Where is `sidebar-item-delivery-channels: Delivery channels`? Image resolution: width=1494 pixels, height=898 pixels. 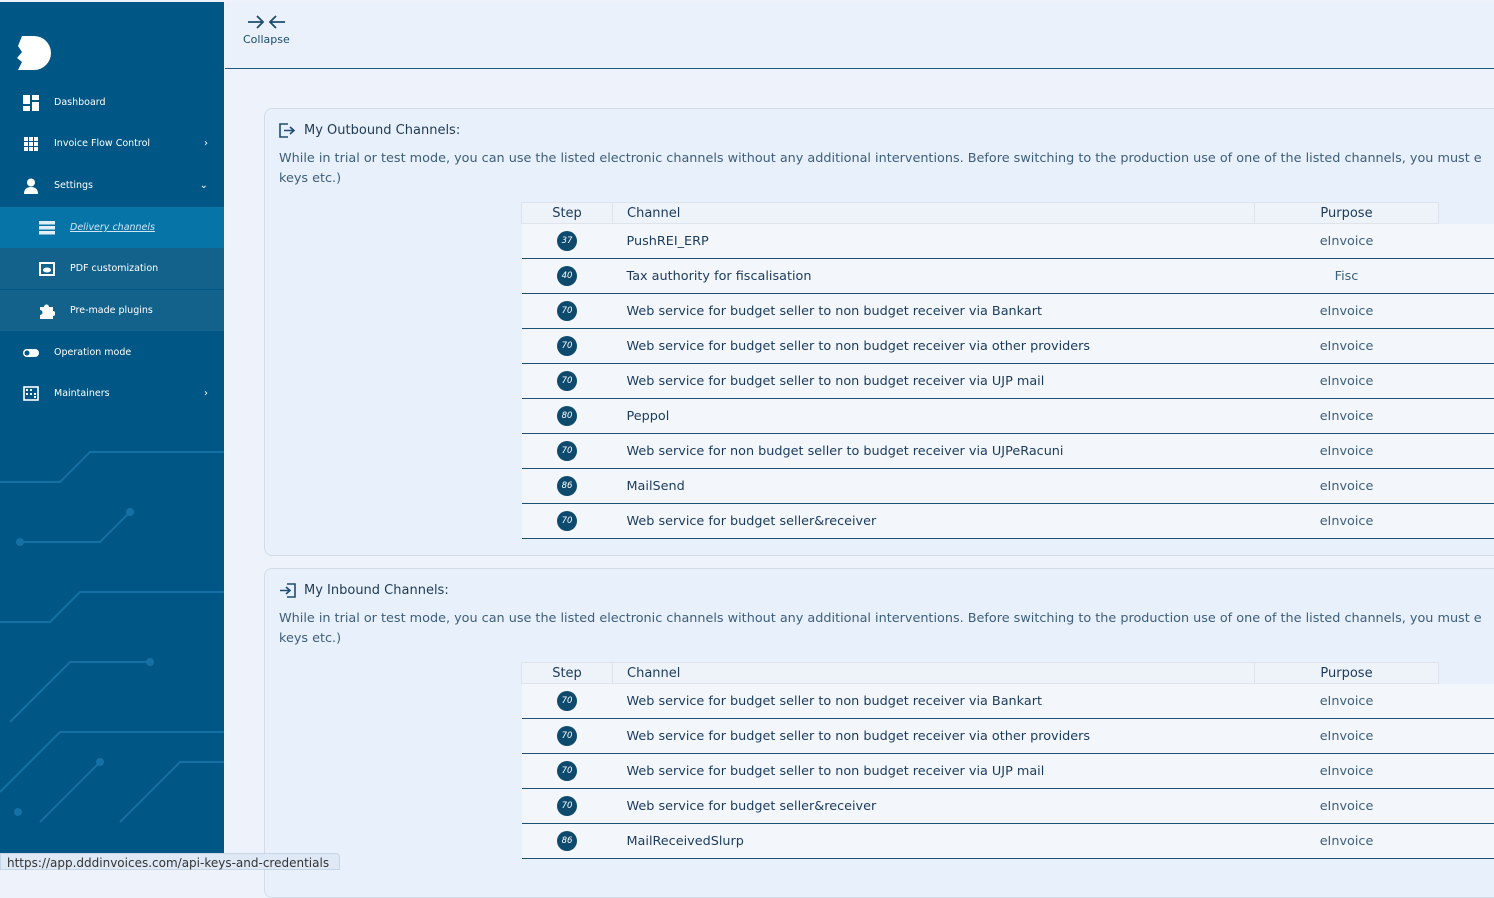 sidebar-item-delivery-channels: Delivery channels is located at coordinates (112, 227).